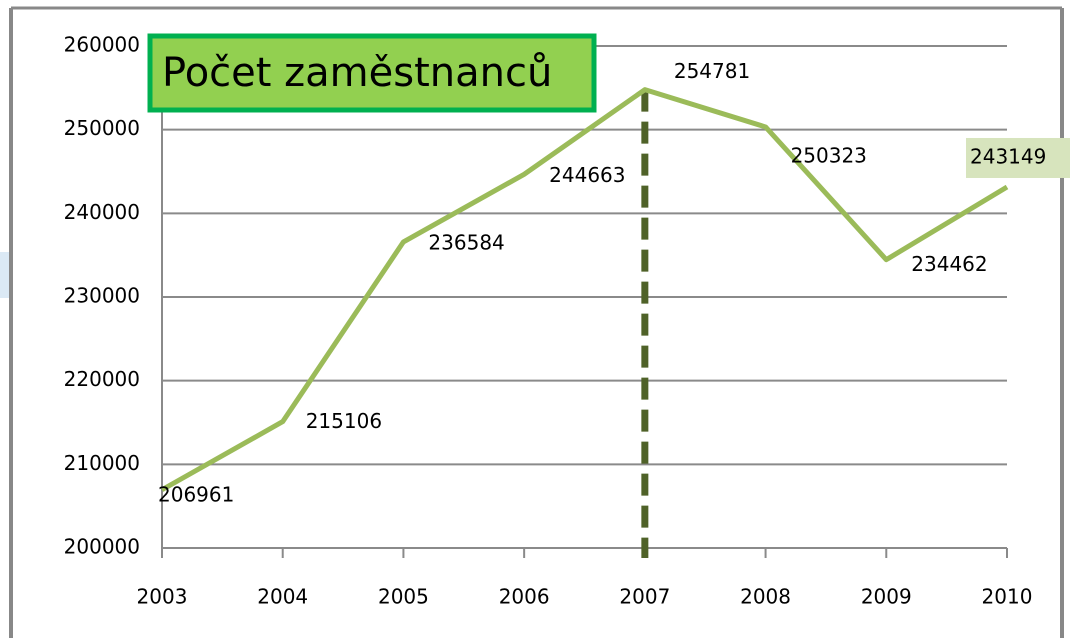 The height and width of the screenshot is (638, 1072). What do you see at coordinates (466, 242) in the screenshot?
I see `data-label: 236584` at bounding box center [466, 242].